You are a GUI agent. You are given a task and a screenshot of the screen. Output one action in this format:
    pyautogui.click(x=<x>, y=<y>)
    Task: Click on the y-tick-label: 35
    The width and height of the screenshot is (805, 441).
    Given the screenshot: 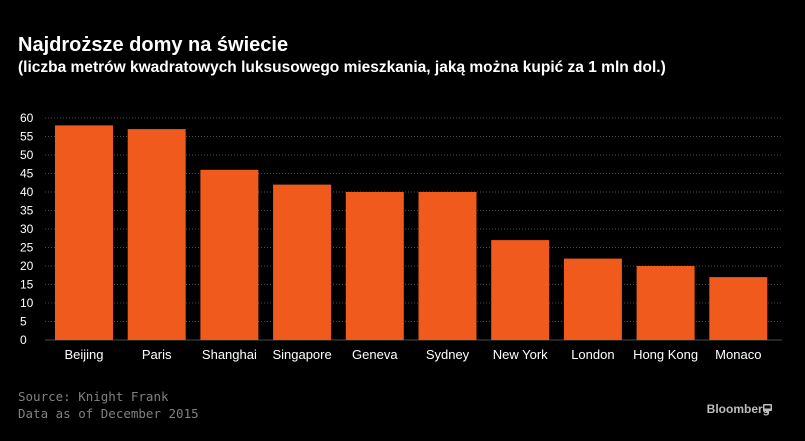 What is the action you would take?
    pyautogui.click(x=27, y=211)
    